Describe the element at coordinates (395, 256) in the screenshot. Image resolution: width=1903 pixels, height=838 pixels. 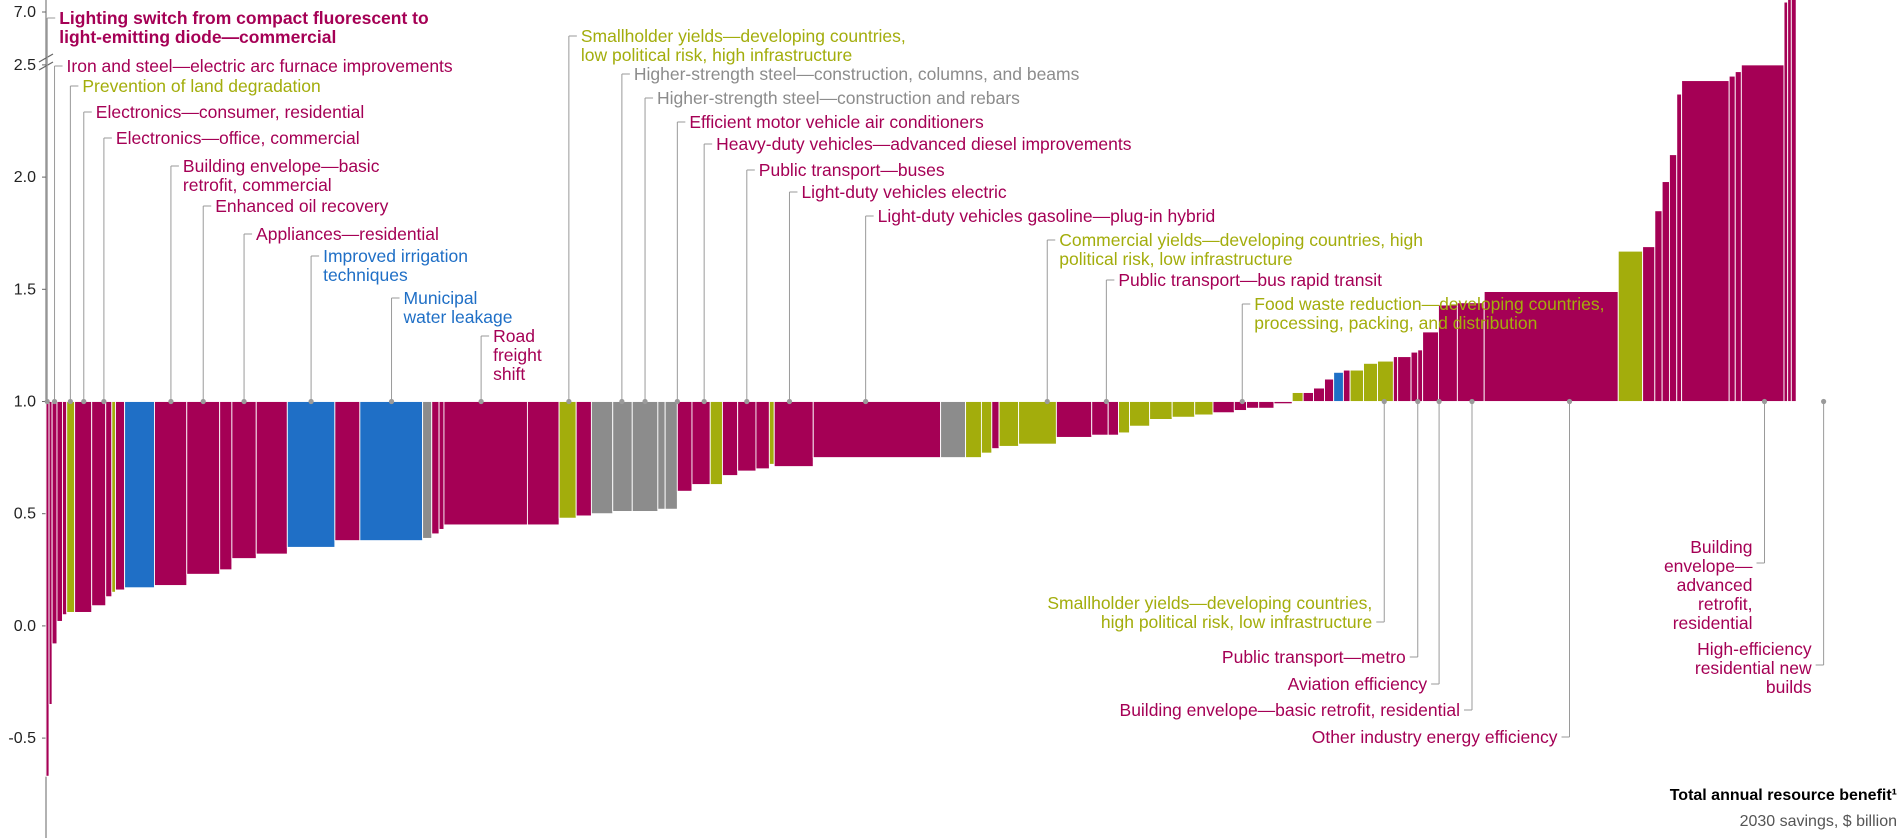
I see `annotation-line: Improved irrigation` at that location.